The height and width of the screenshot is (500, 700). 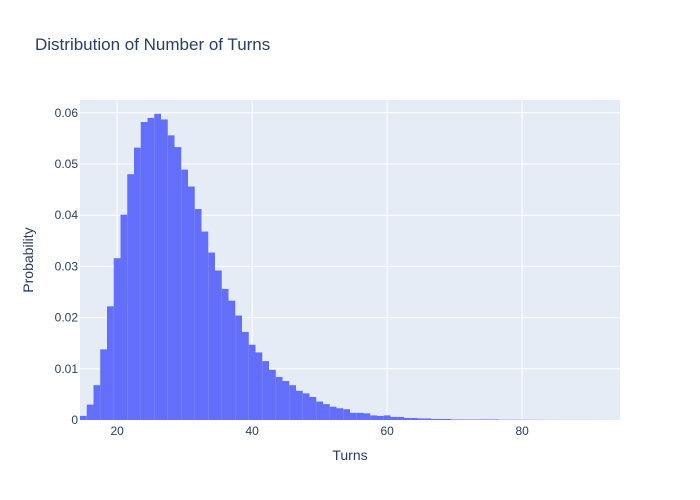 What do you see at coordinates (252, 431) in the screenshot?
I see `x-tick-label: 40` at bounding box center [252, 431].